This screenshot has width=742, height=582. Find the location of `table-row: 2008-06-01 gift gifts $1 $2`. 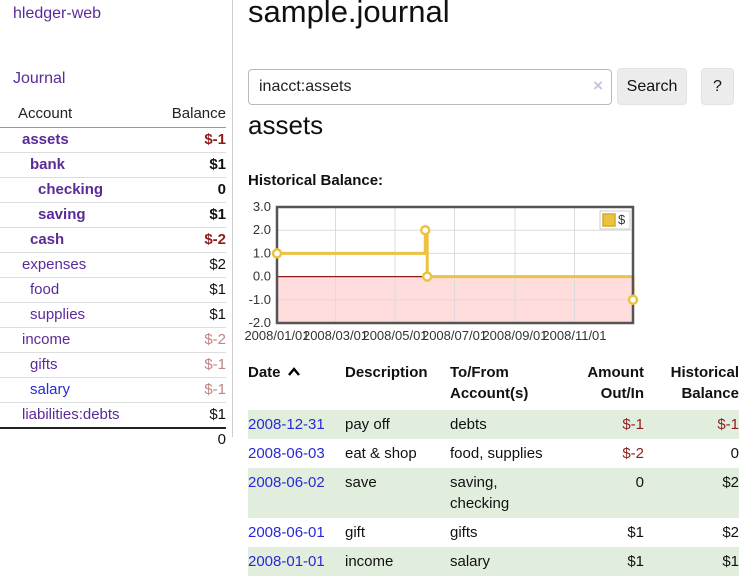

table-row: 2008-06-01 gift gifts $1 $2 is located at coordinates (493, 532).